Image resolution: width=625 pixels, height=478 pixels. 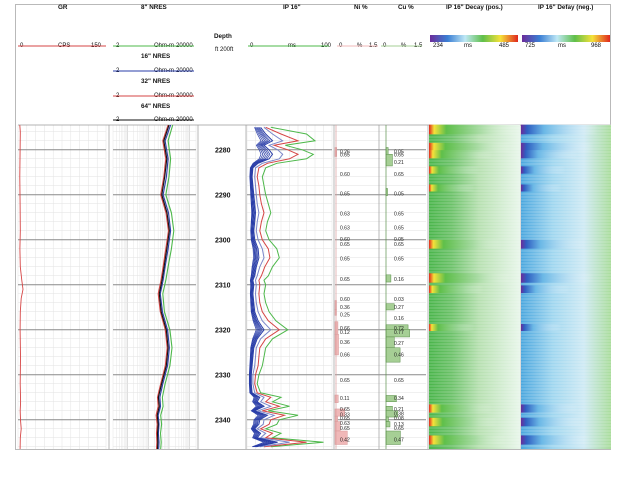 What do you see at coordinates (399, 399) in the screenshot?
I see `cu-value-label: 0.34` at bounding box center [399, 399].